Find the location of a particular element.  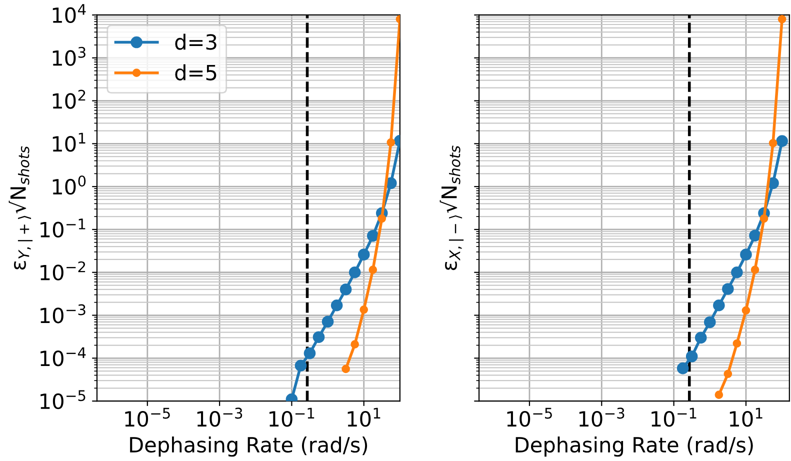

y-tick-label: 10$^{−2}$ is located at coordinates (63, 270).